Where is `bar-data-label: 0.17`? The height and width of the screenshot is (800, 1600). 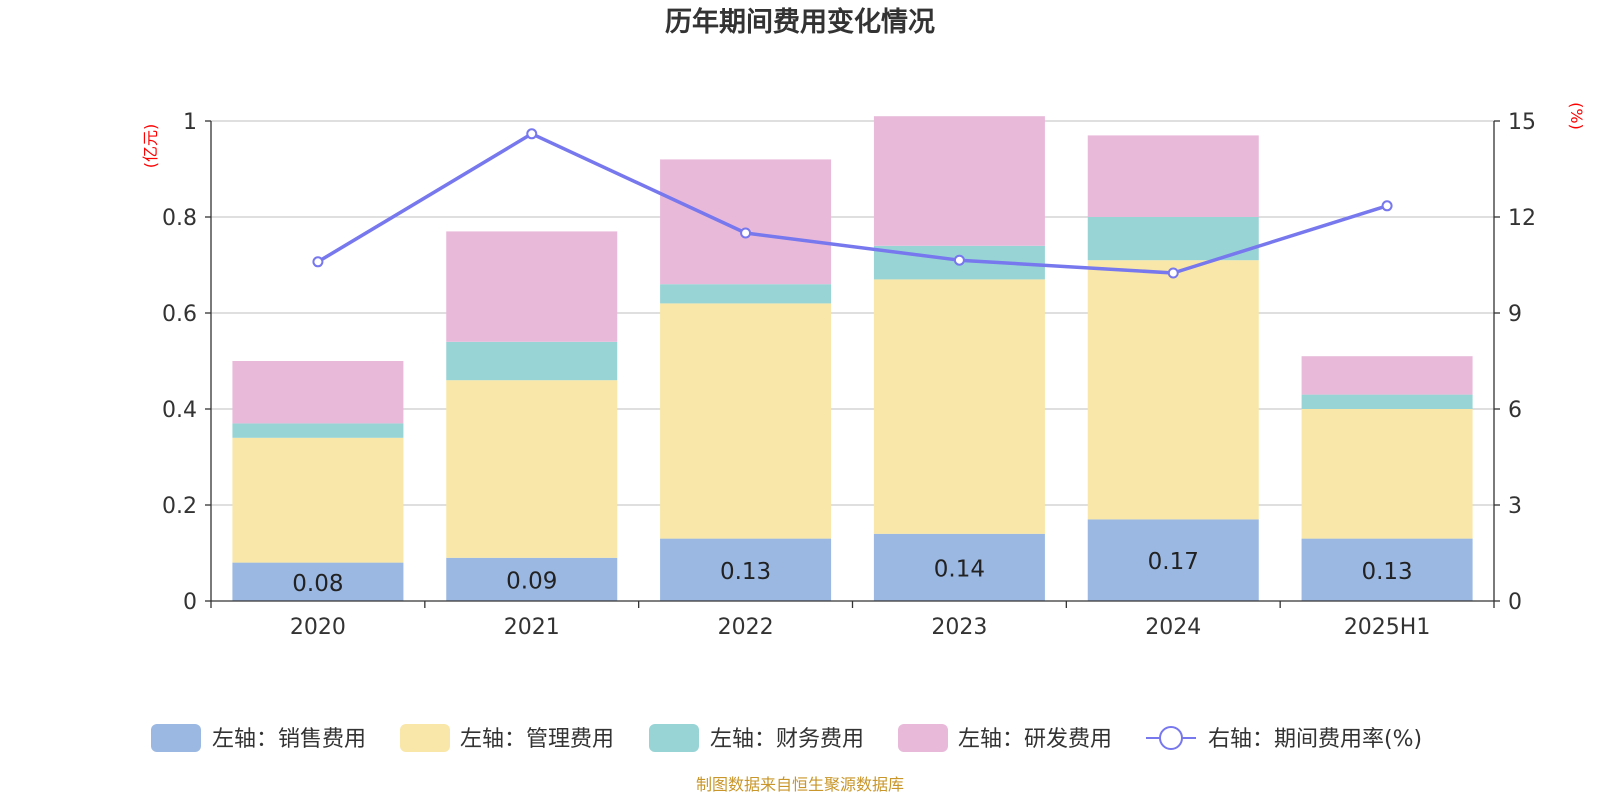 bar-data-label: 0.17 is located at coordinates (1173, 562).